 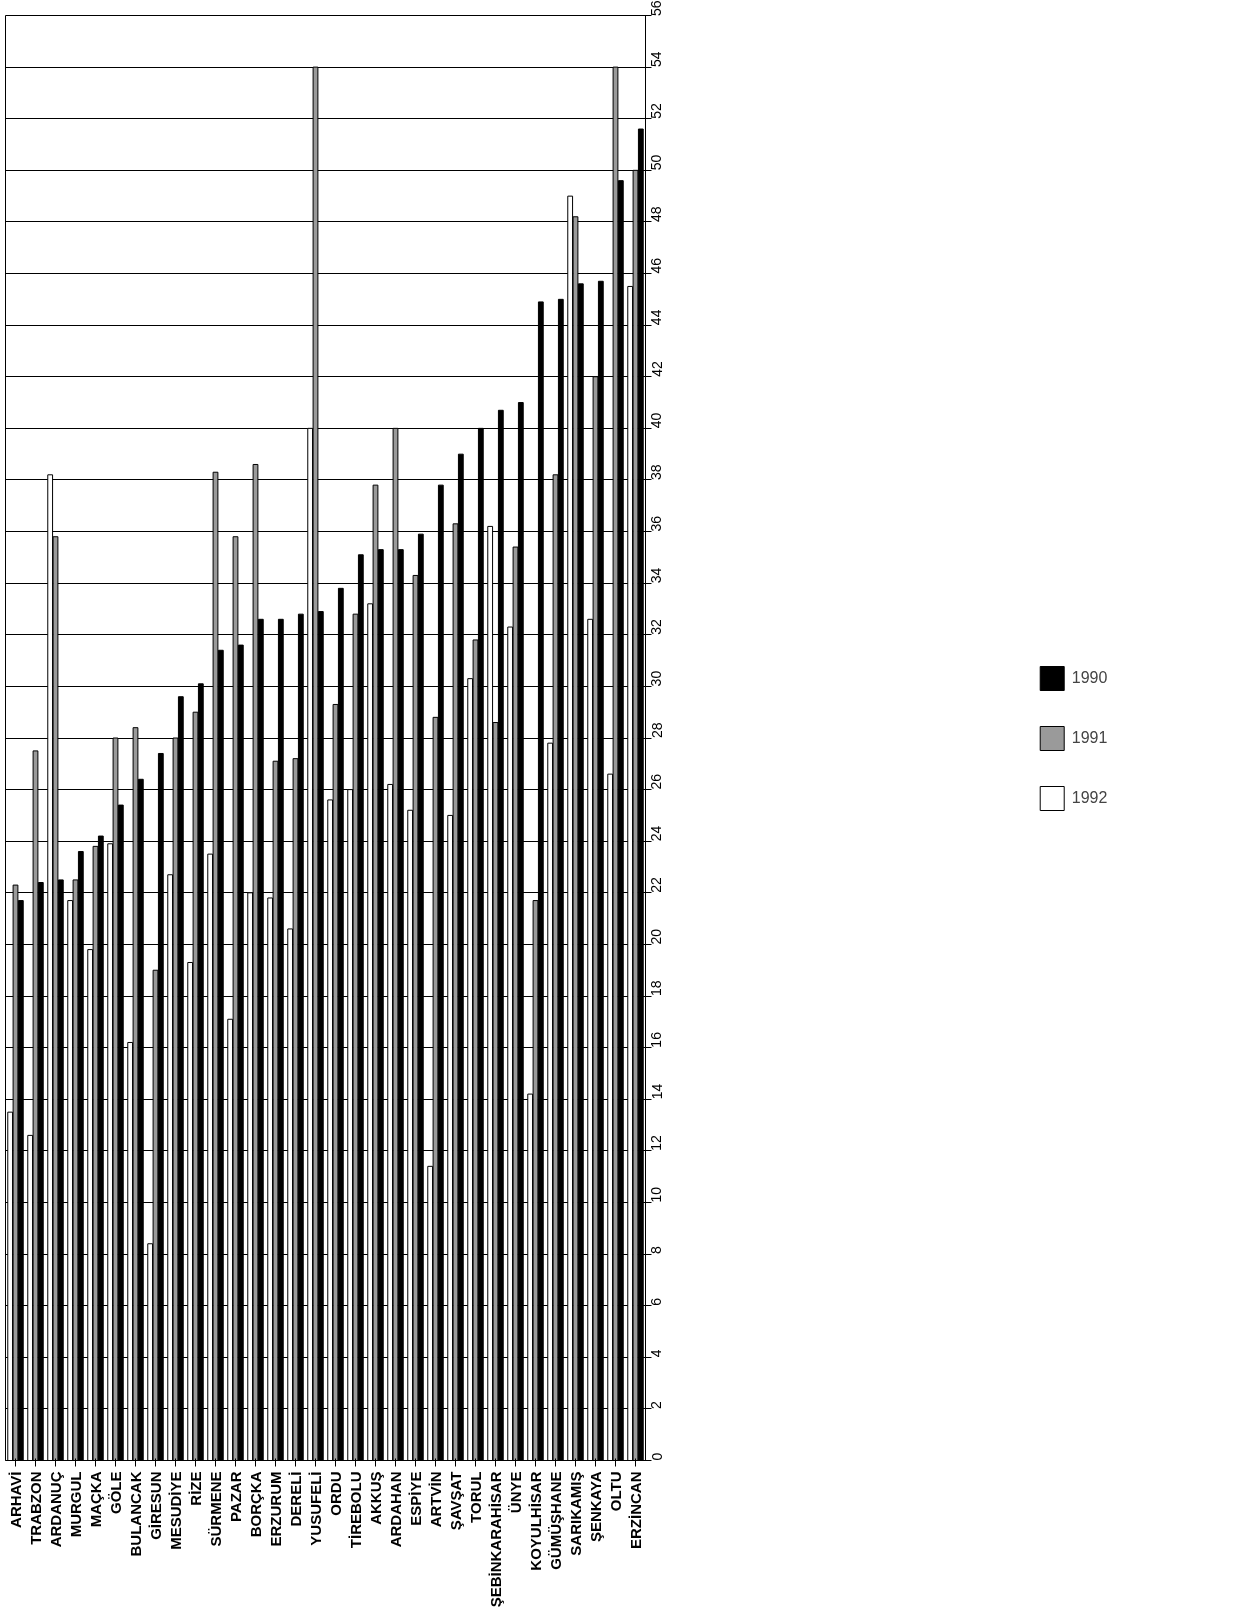 What do you see at coordinates (1089, 677) in the screenshot?
I see `legend-label: 1990` at bounding box center [1089, 677].